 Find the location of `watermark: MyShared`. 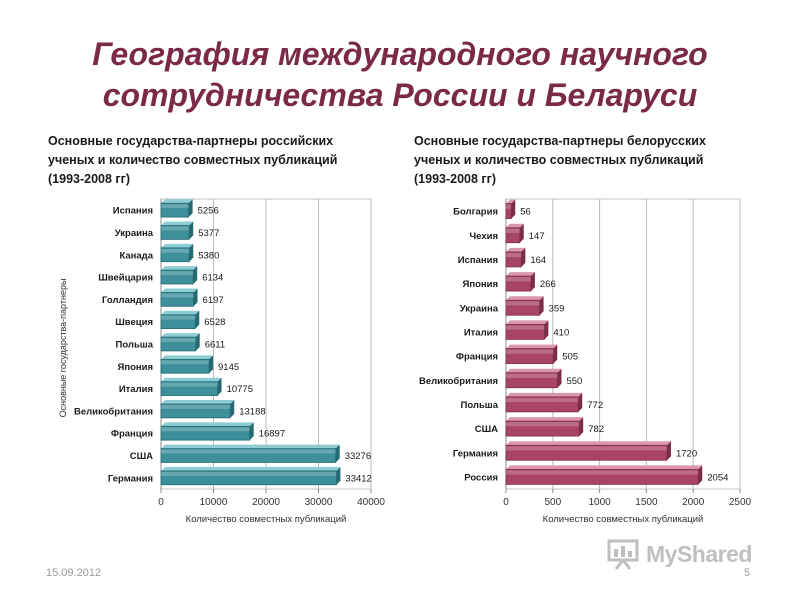

watermark: MyShared is located at coordinates (679, 554).